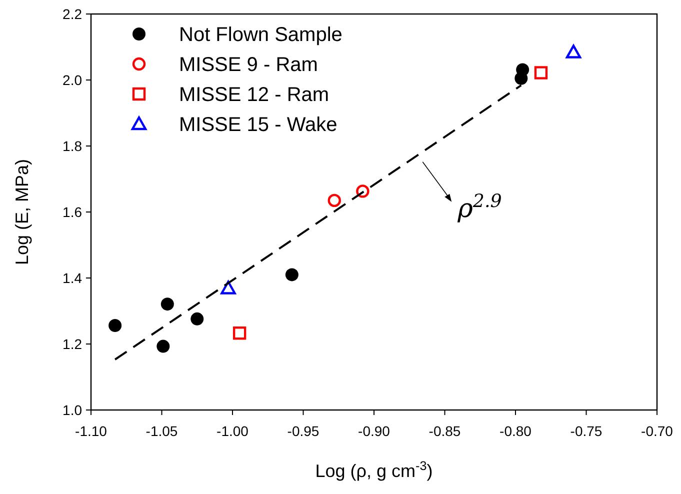 The width and height of the screenshot is (681, 494). I want to click on x-tick-label: -0.90, so click(374, 431).